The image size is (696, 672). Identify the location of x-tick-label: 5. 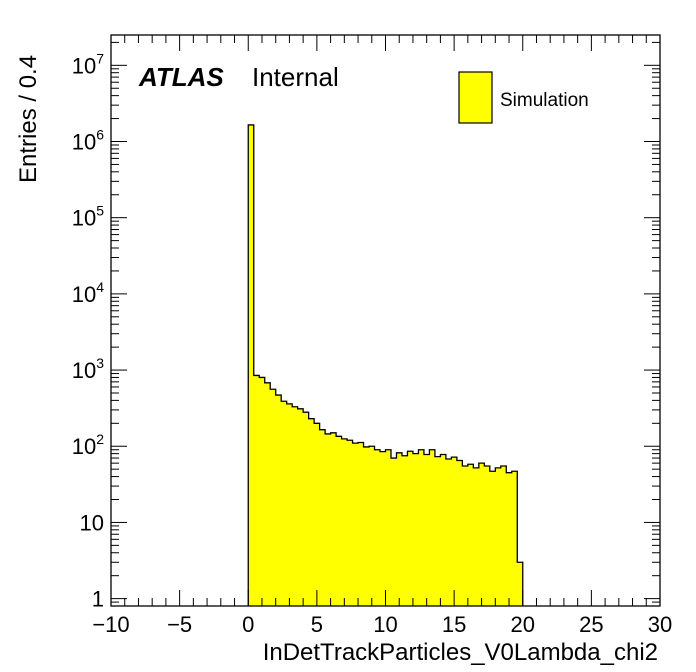
(317, 624).